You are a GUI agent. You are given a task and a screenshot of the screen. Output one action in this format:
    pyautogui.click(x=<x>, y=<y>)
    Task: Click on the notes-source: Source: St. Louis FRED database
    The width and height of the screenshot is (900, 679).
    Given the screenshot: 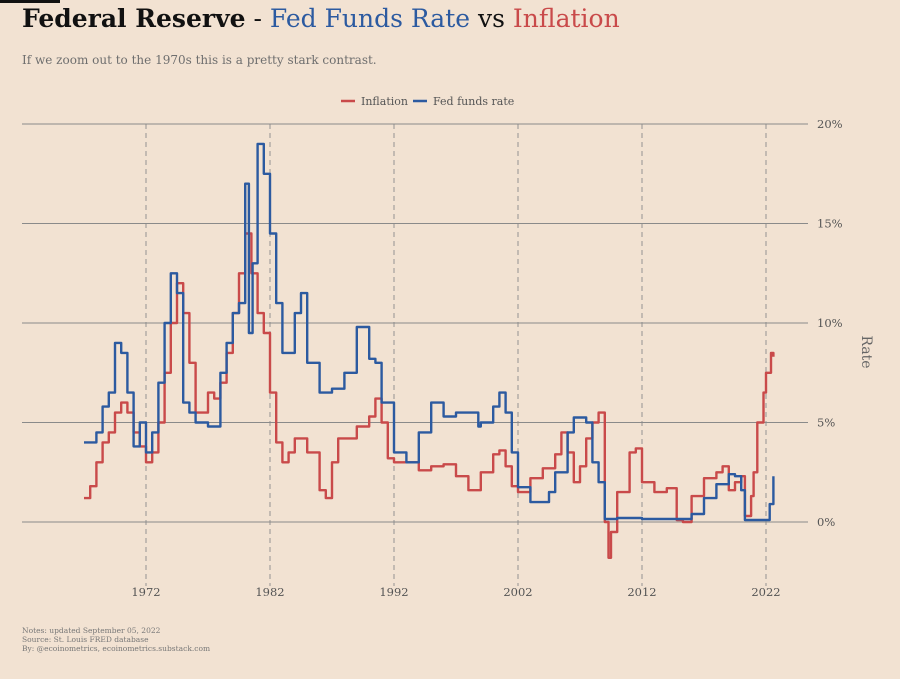 What is the action you would take?
    pyautogui.click(x=85, y=639)
    